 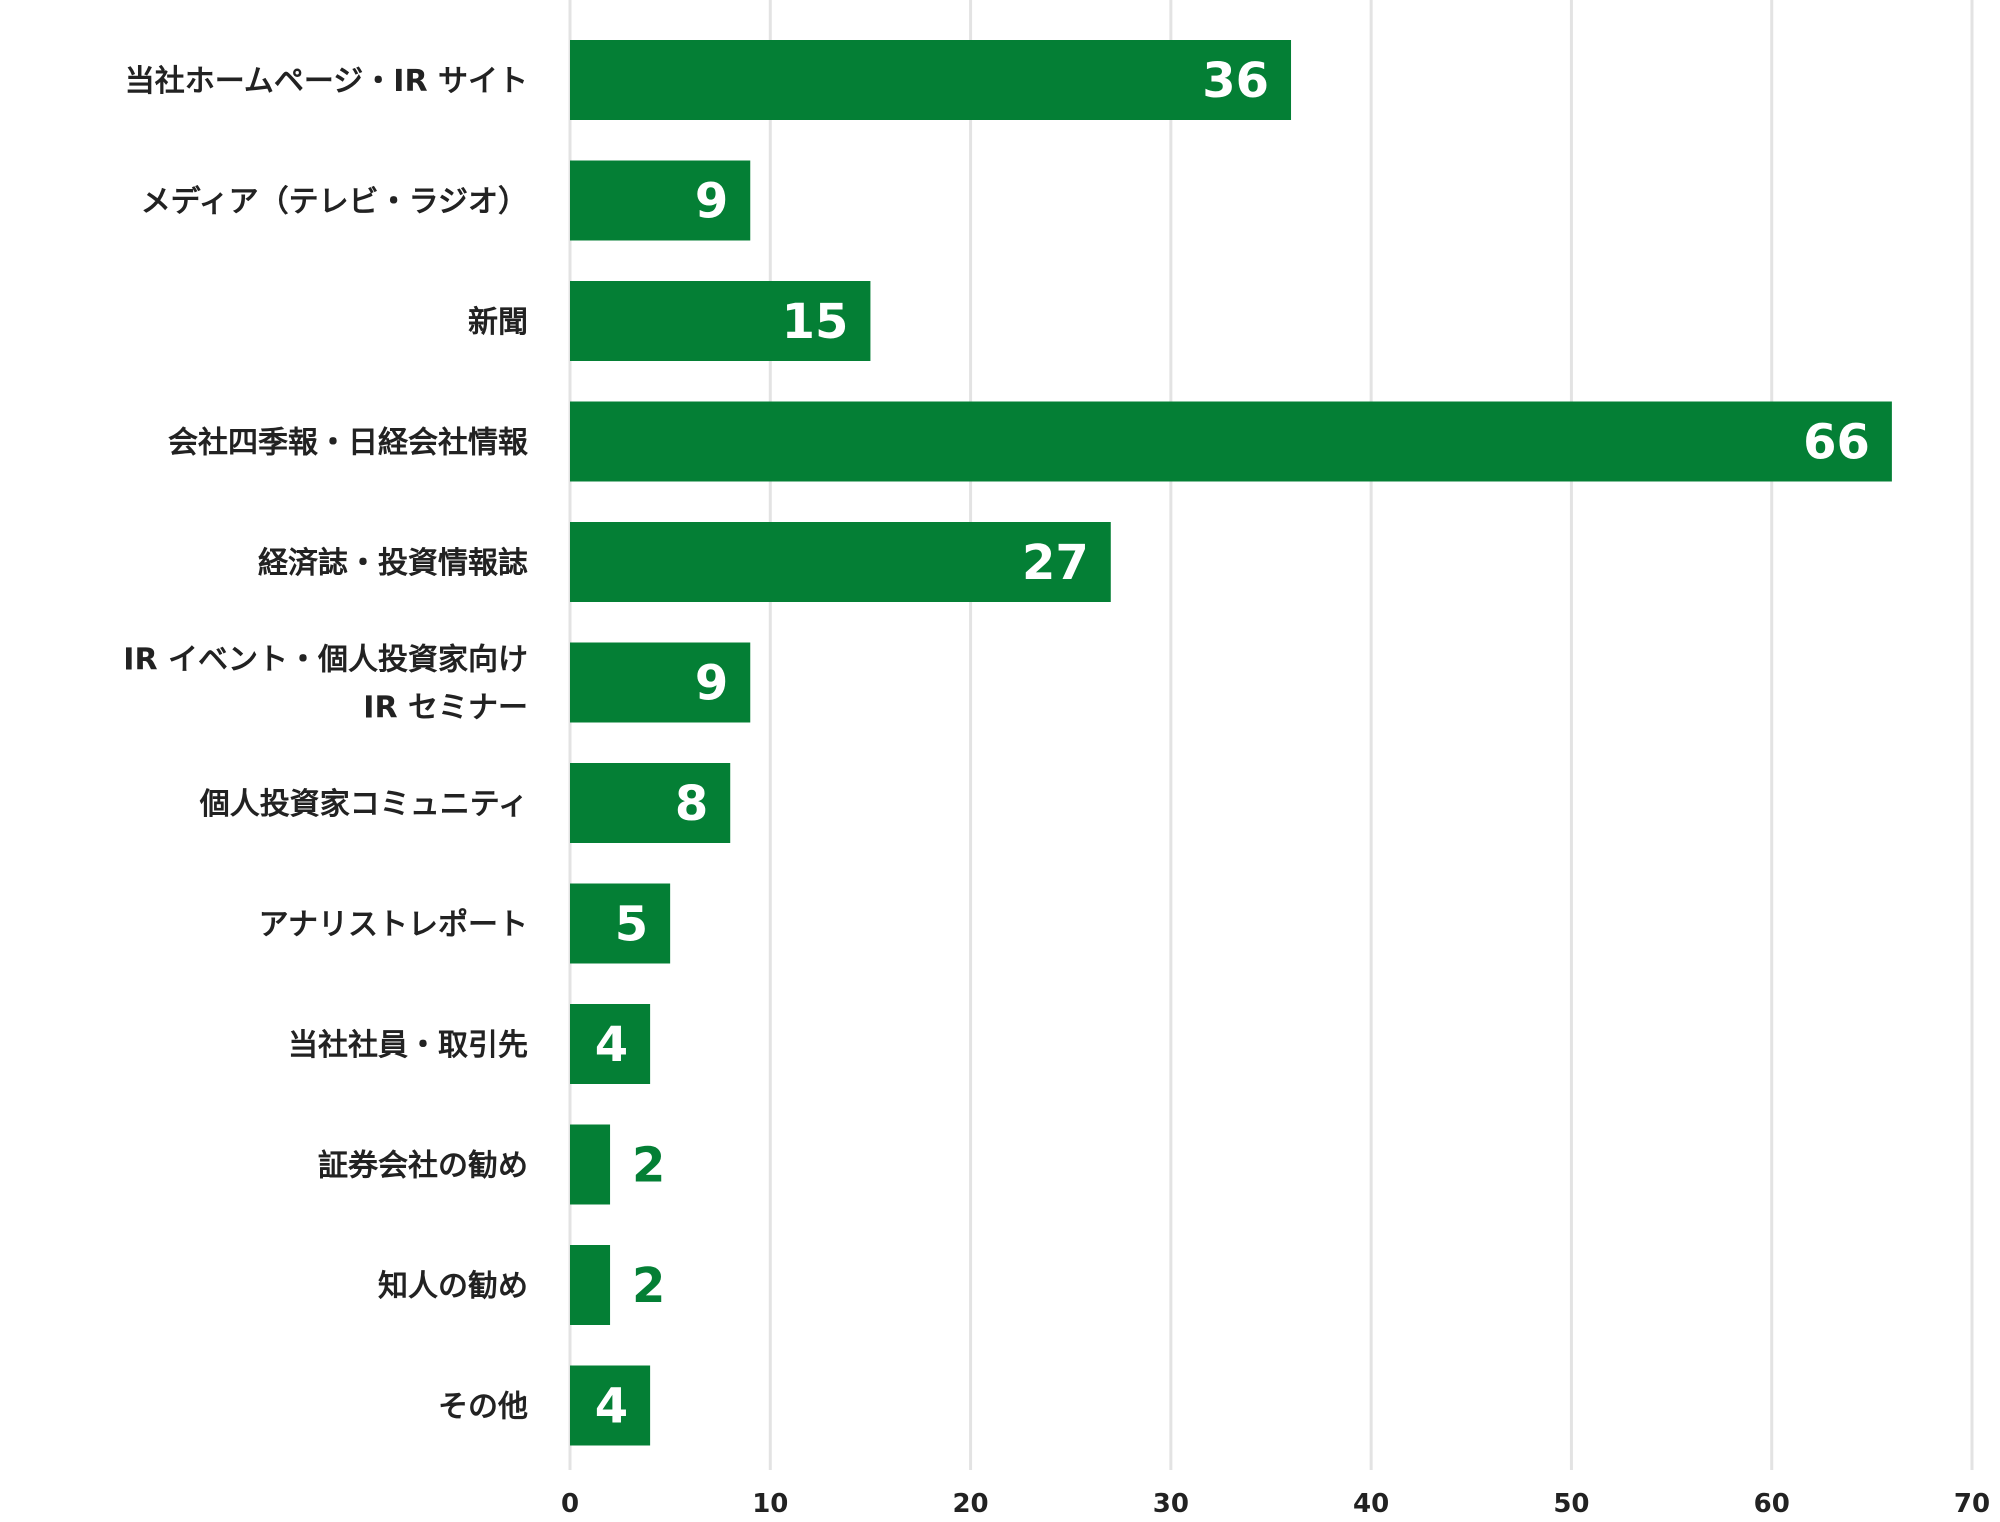 I want to click on category-label: 知人の勧め, so click(x=453, y=1286).